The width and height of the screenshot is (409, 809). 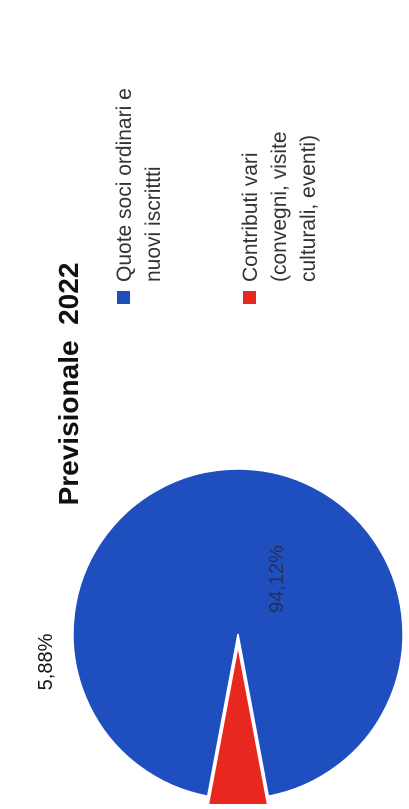 I want to click on legend-label-1-line-2: nuovi iscrittti, so click(x=153, y=224).